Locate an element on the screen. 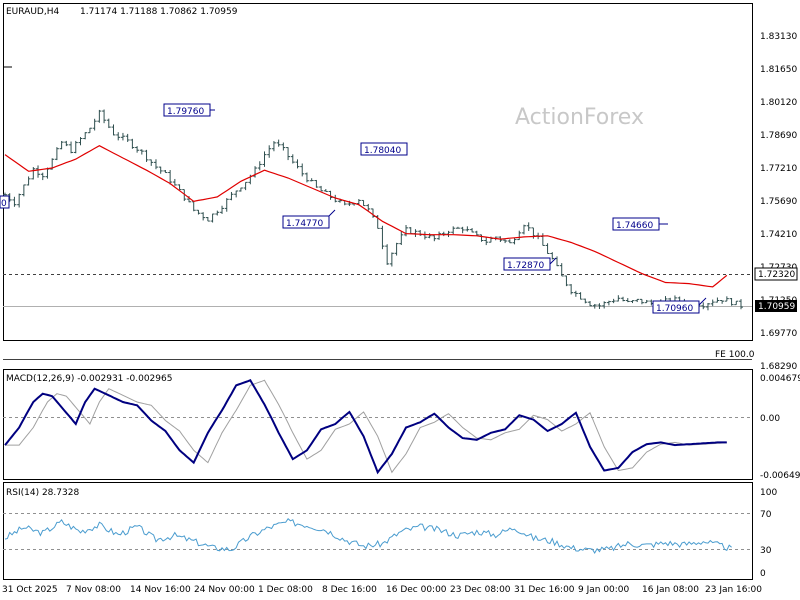  price-tick: 1.75690 is located at coordinates (778, 202).